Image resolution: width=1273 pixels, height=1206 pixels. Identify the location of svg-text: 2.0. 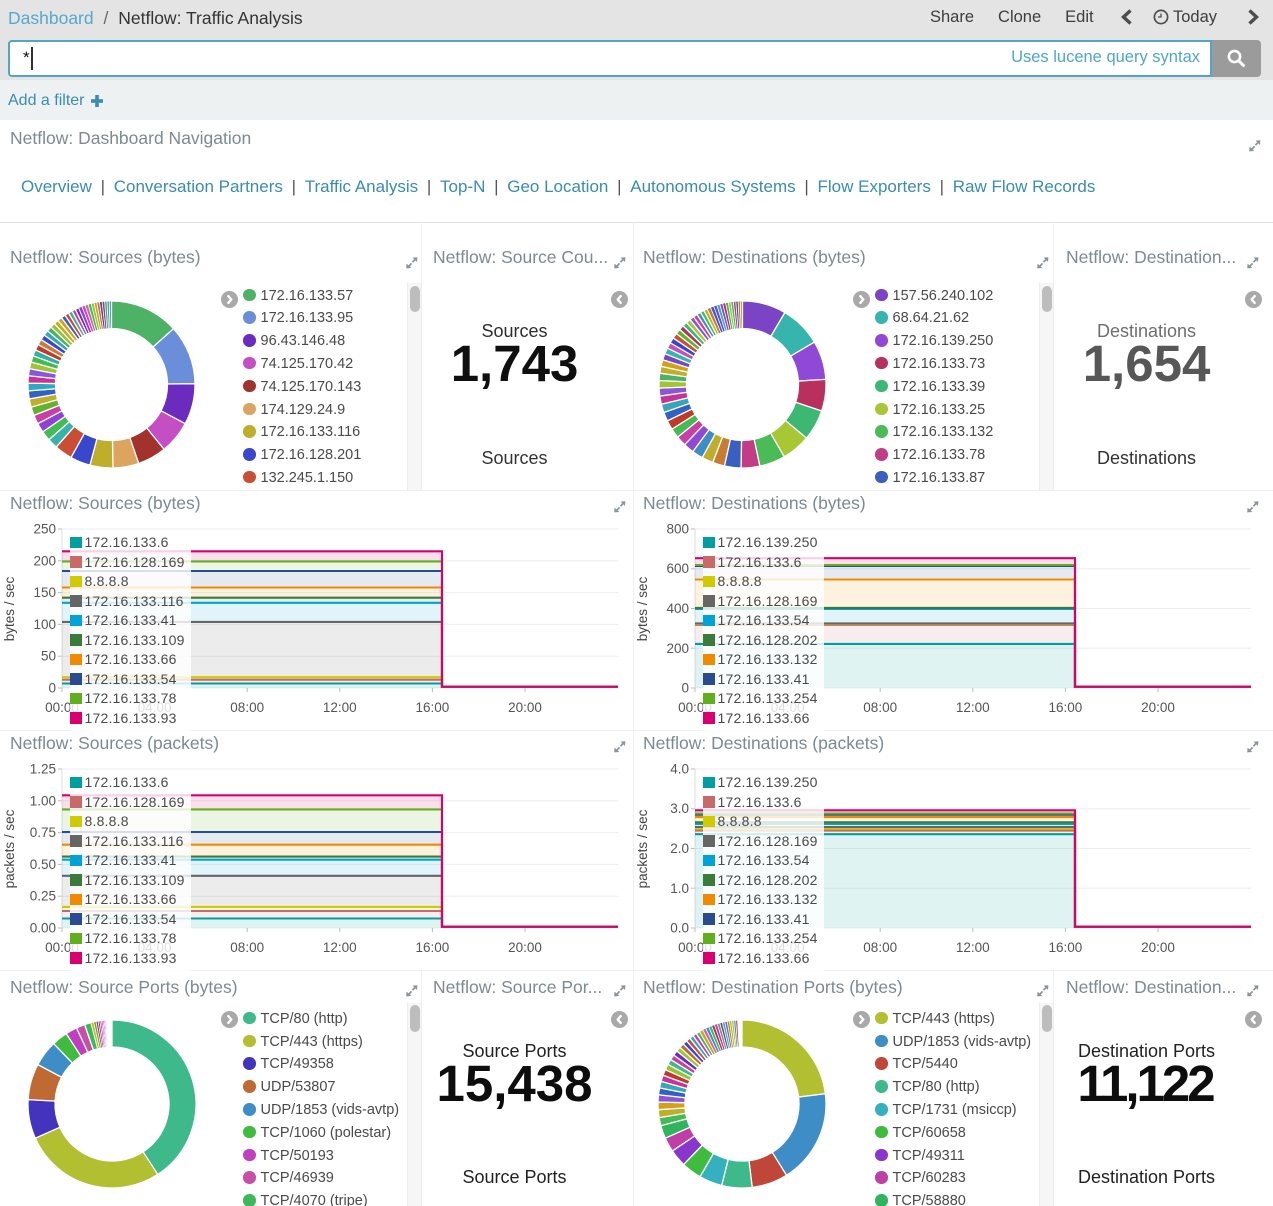
(679, 848).